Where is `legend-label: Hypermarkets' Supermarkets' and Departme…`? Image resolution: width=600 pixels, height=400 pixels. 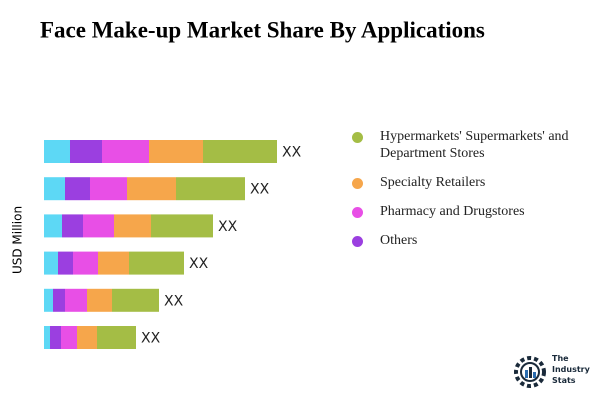
legend-label: Hypermarkets' Supermarkets' and Departme… is located at coordinates (474, 145).